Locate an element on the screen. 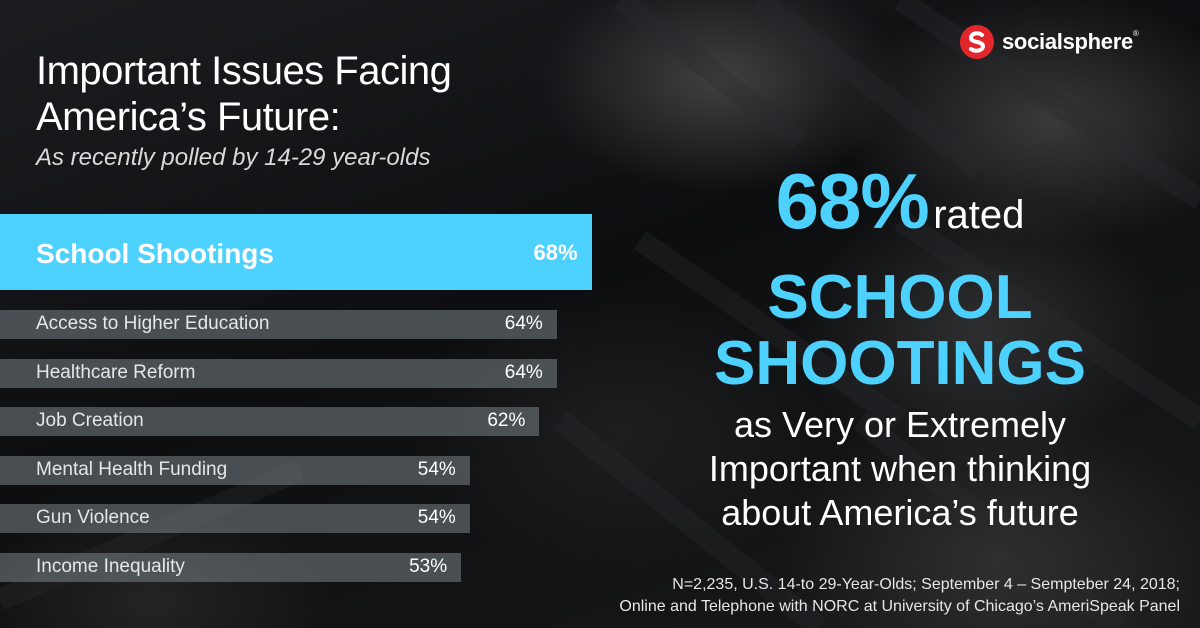 Image resolution: width=1200 pixels, height=628 pixels. bar-label-5: Gun Violence is located at coordinates (93, 517).